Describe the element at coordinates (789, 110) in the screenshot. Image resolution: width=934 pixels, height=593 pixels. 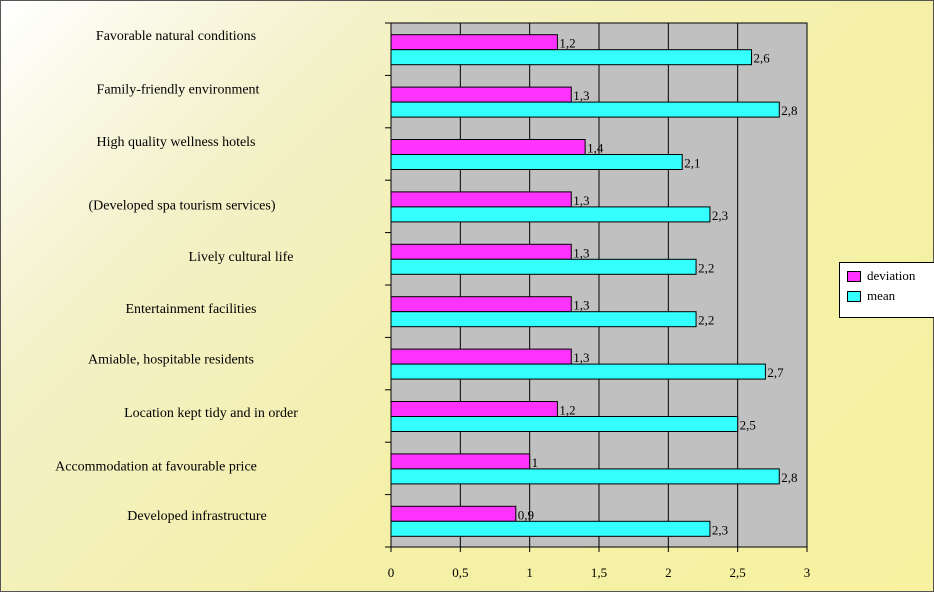
I see `data-label-mean-1: 2,8` at that location.